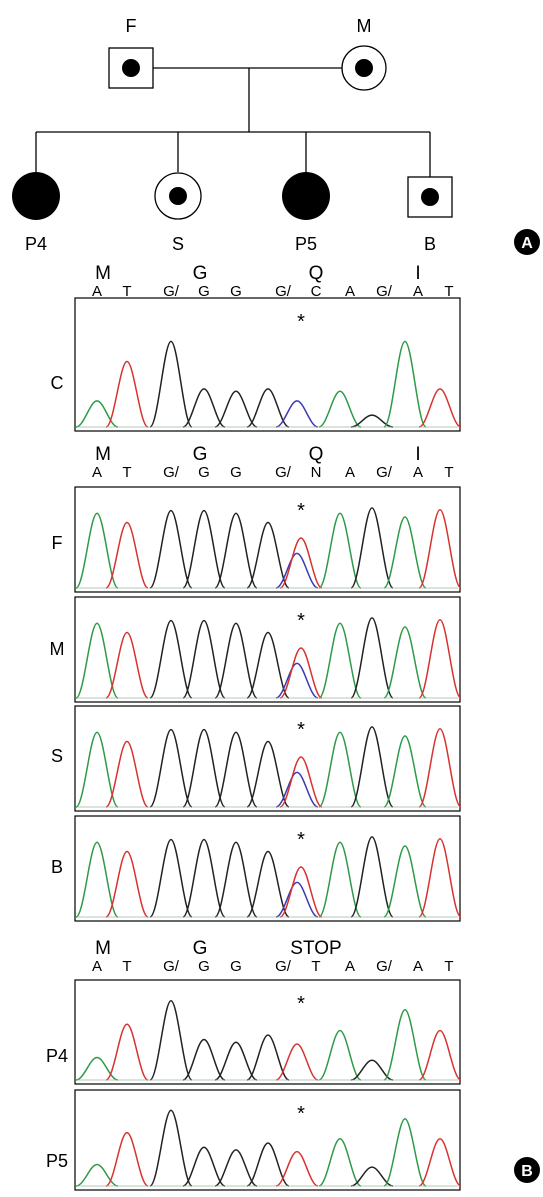 This screenshot has height=1197, width=543. I want to click on father-symbol, so click(131, 68).